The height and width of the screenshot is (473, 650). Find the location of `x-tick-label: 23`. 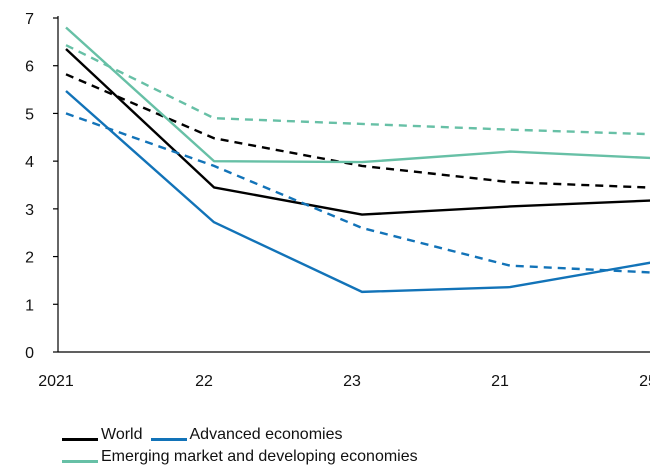

x-tick-label: 23 is located at coordinates (352, 381).